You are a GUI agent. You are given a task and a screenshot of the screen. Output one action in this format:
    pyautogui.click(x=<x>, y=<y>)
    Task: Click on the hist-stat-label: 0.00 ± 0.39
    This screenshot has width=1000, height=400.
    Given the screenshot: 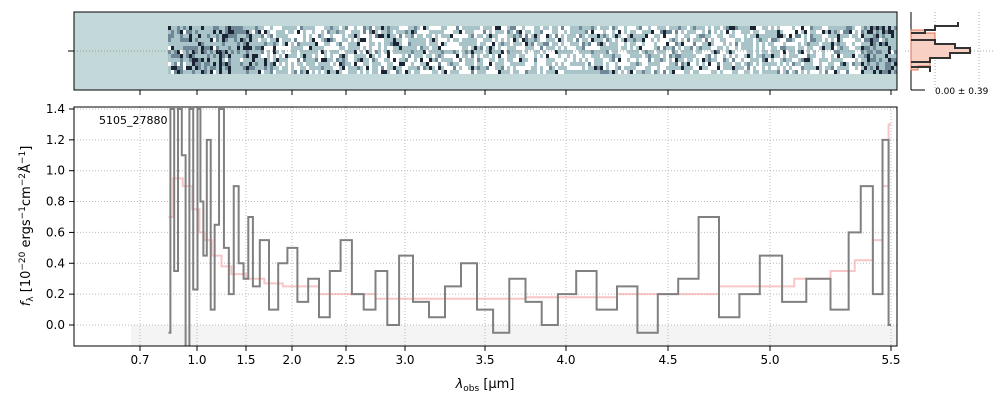 What is the action you would take?
    pyautogui.click(x=962, y=92)
    